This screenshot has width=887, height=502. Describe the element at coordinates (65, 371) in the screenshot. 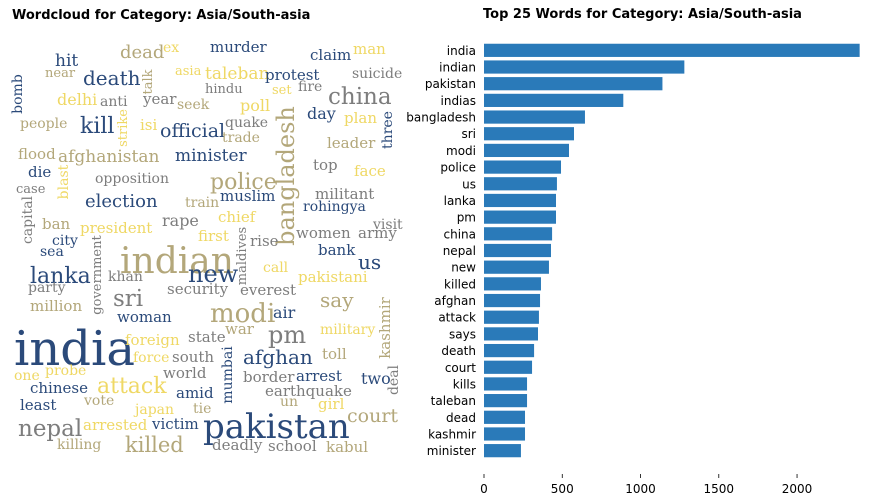

I see `word: probe` at that location.